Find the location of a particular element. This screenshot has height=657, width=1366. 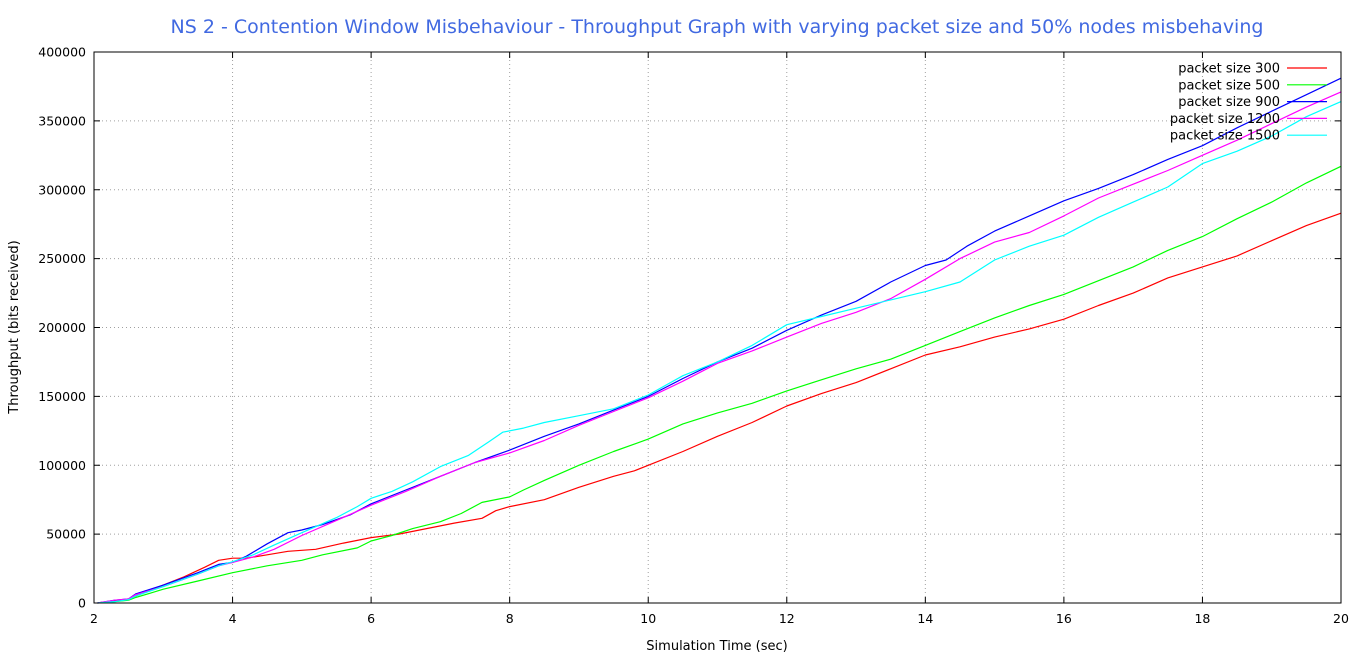

legend-label: packet size 500 is located at coordinates (1229, 85).